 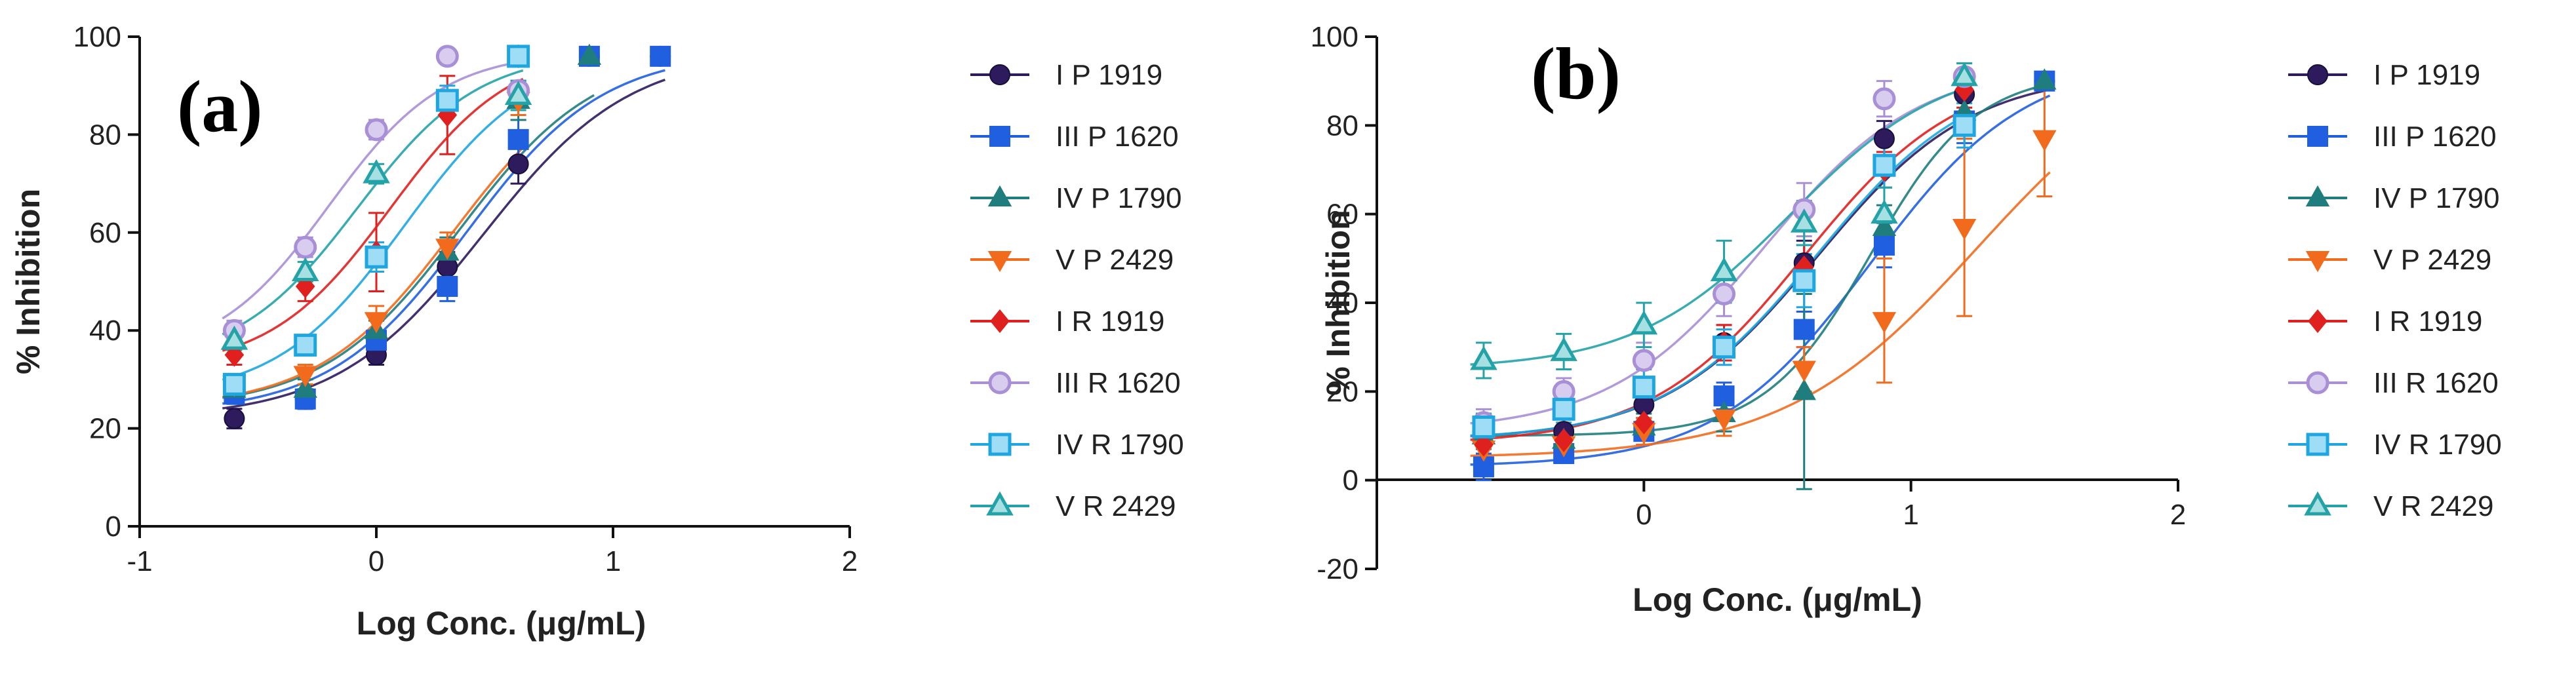 What do you see at coordinates (1763, 270) in the screenshot?
I see `panel-b-data-points` at bounding box center [1763, 270].